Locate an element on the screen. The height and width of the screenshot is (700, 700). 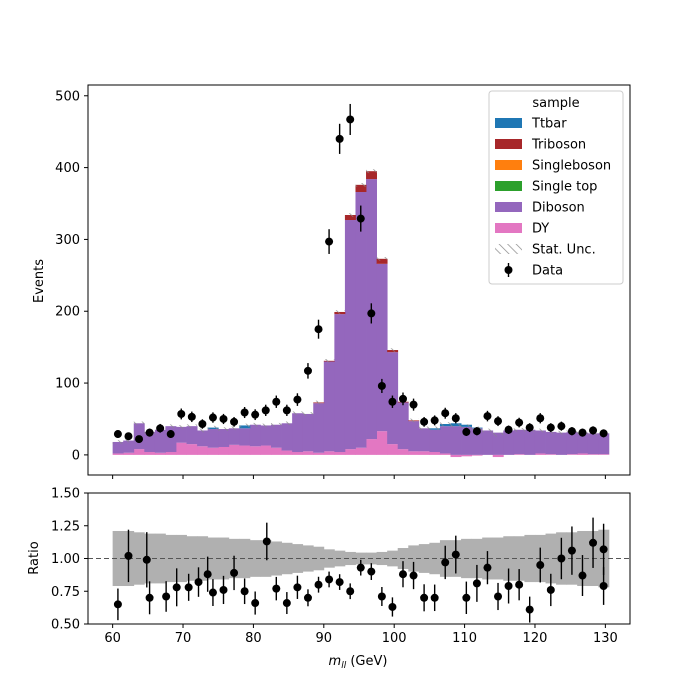
legend-entry: Single top is located at coordinates (546, 187).